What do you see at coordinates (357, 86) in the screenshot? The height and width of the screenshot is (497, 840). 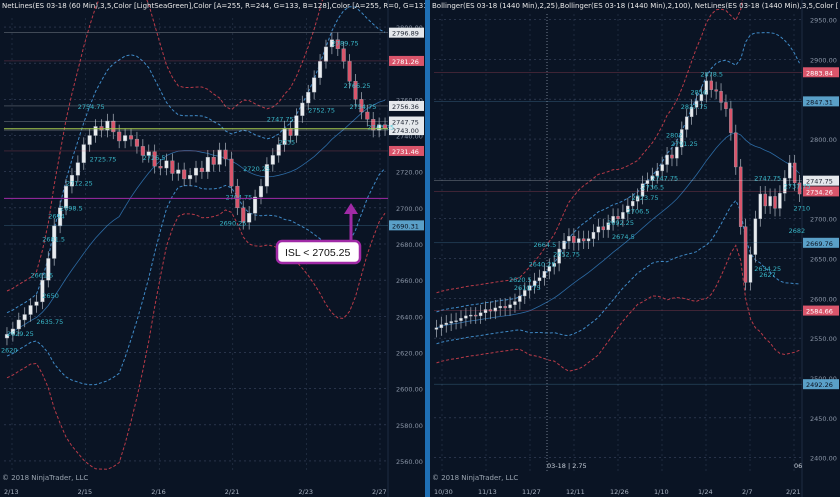 I see `value-annotation: 2766.25` at bounding box center [357, 86].